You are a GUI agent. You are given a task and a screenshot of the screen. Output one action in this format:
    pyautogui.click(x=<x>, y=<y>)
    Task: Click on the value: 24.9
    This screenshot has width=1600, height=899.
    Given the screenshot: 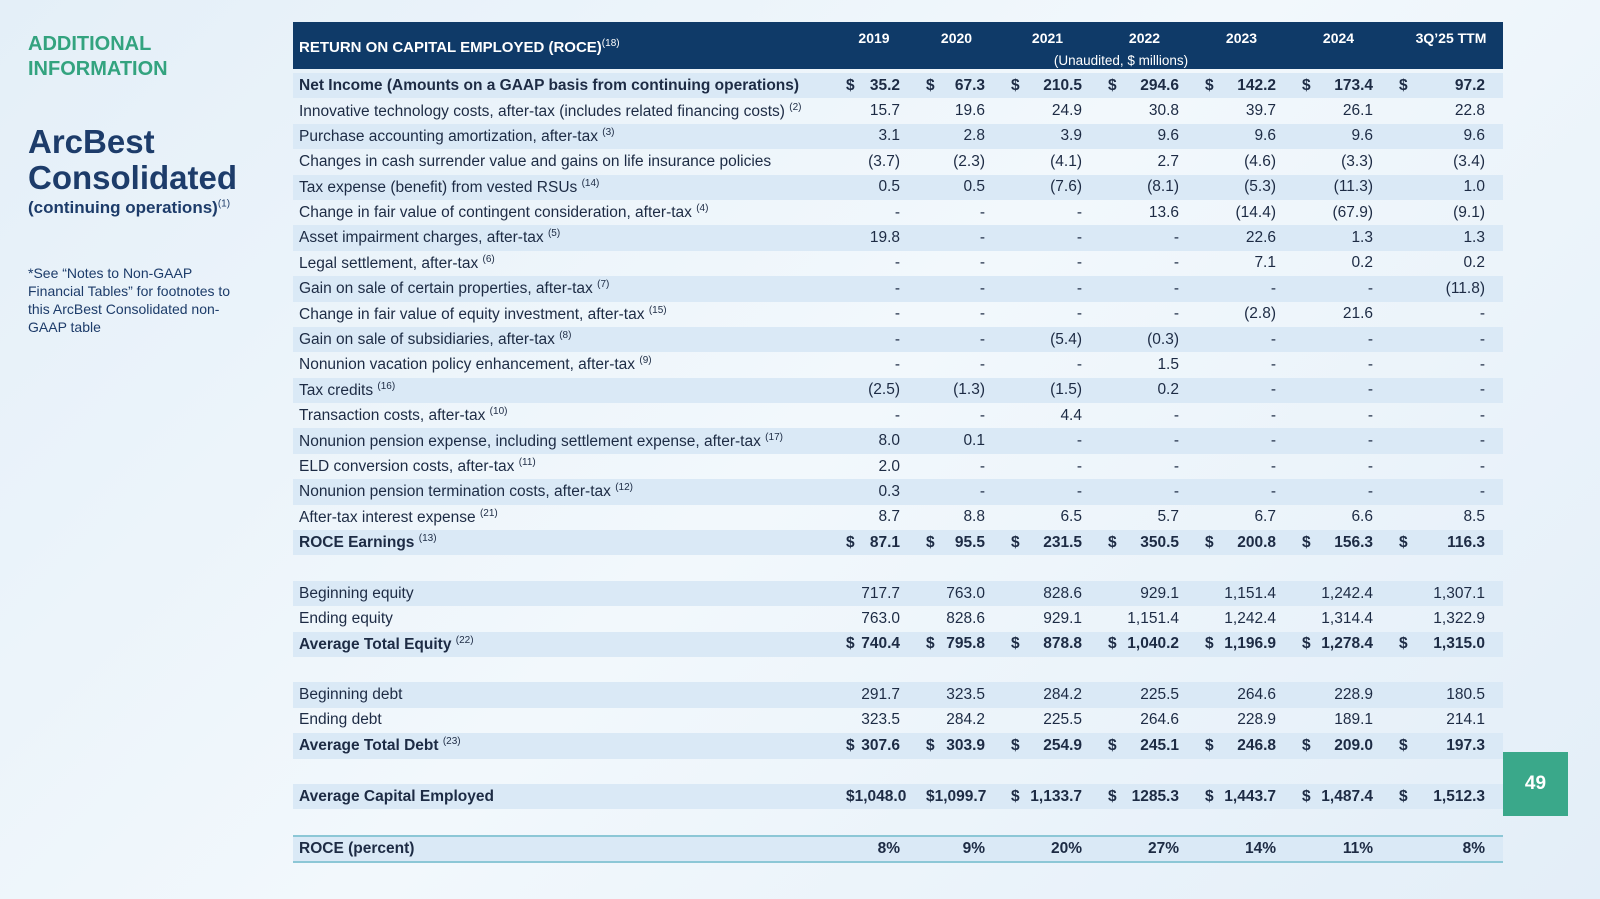 What is the action you would take?
    pyautogui.click(x=1066, y=111)
    